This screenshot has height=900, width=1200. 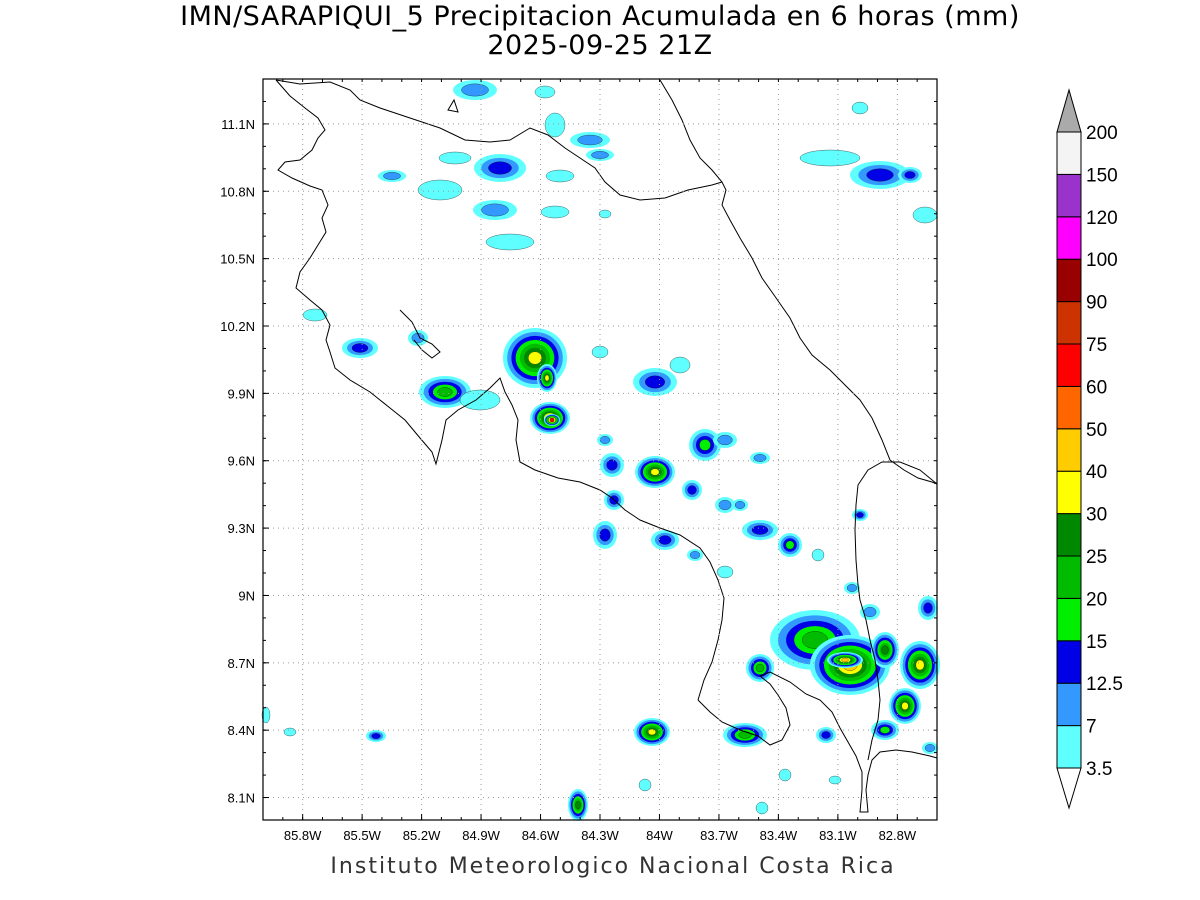 What do you see at coordinates (1069, 788) in the screenshot?
I see `colorbar-lower-triangle` at bounding box center [1069, 788].